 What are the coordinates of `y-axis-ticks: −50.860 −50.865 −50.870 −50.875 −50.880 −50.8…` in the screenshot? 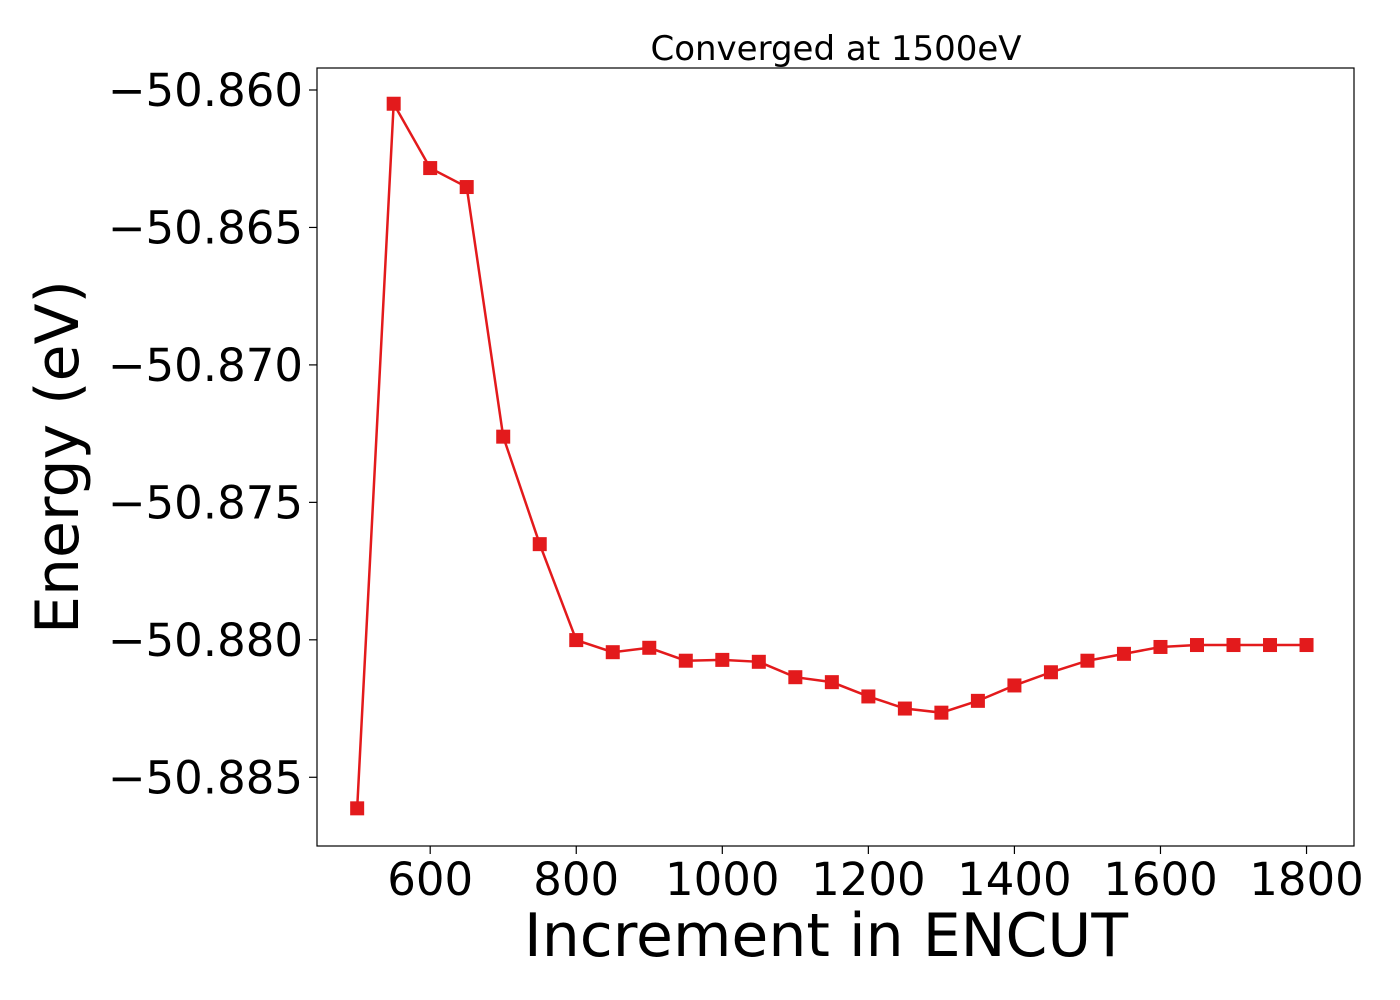 It's located at (212, 434).